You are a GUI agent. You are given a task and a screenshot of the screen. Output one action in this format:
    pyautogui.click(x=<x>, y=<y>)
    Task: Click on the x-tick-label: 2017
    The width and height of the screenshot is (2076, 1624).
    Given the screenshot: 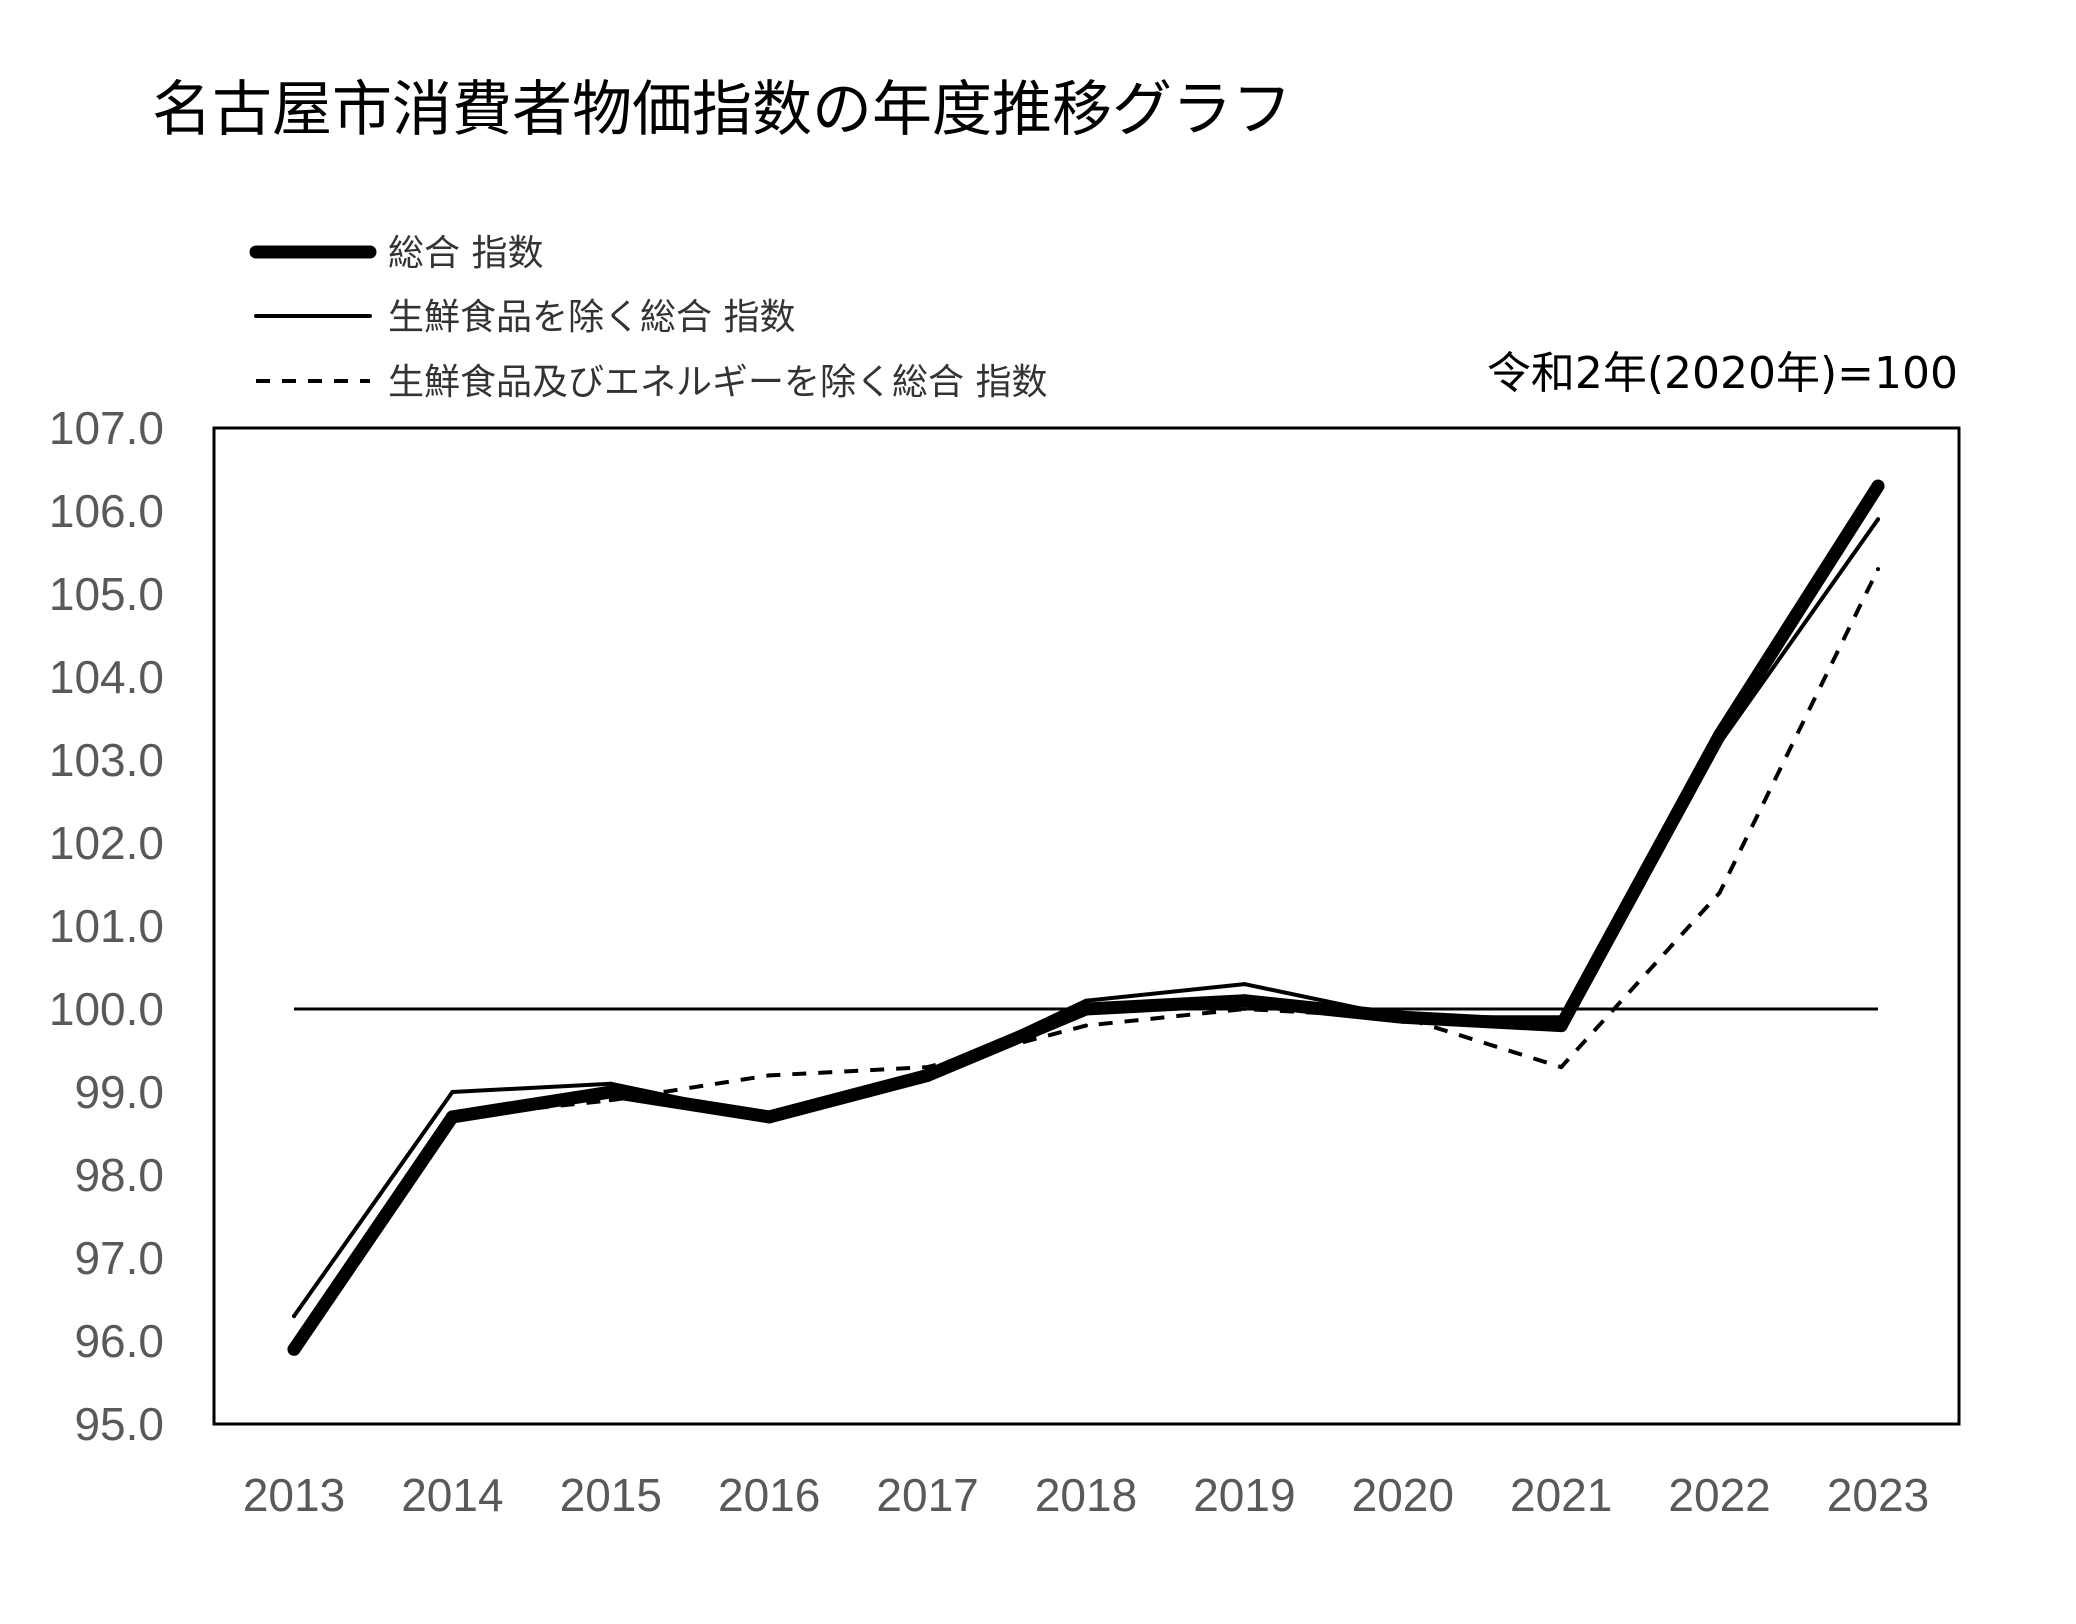 What is the action you would take?
    pyautogui.click(x=927, y=1495)
    